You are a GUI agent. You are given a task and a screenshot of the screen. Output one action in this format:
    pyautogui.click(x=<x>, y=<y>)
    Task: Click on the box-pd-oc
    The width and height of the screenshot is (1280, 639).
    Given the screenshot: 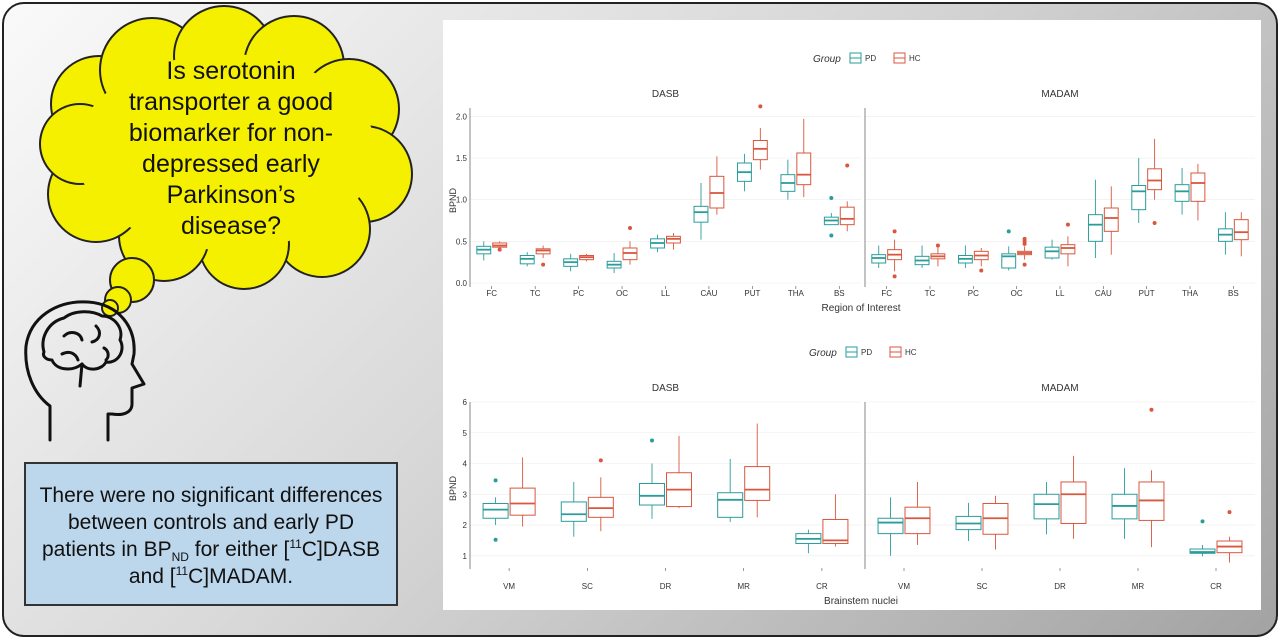 What is the action you would take?
    pyautogui.click(x=1009, y=250)
    